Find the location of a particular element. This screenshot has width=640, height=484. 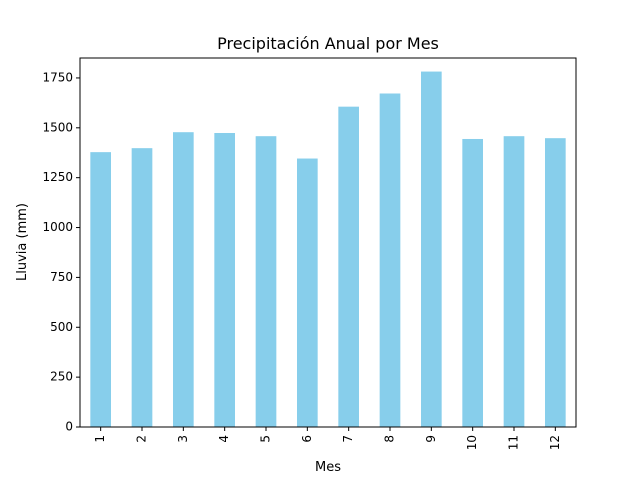

x-tick-label: 10 is located at coordinates (472, 442).